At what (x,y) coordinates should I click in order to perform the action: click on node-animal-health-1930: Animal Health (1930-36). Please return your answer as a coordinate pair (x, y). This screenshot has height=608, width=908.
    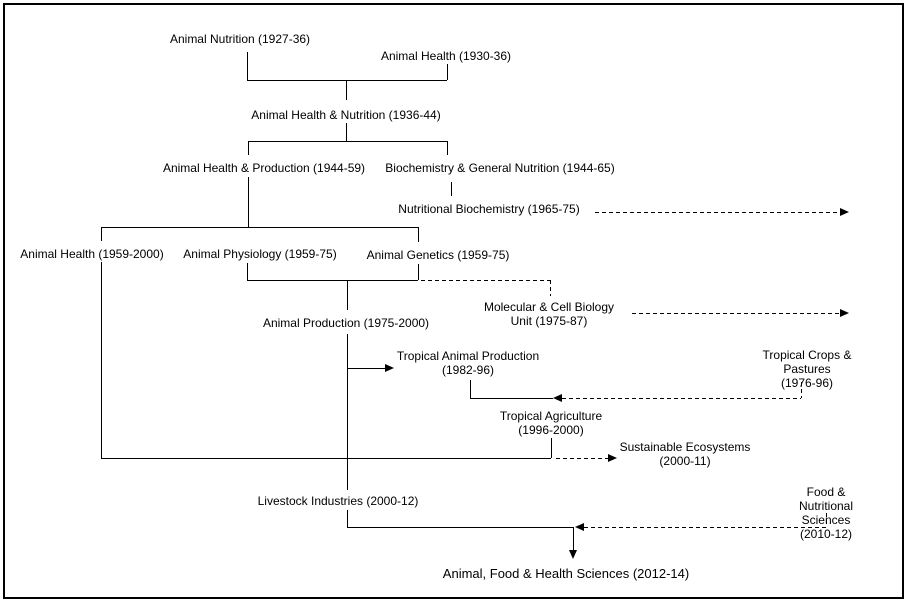
    Looking at the image, I should click on (446, 56).